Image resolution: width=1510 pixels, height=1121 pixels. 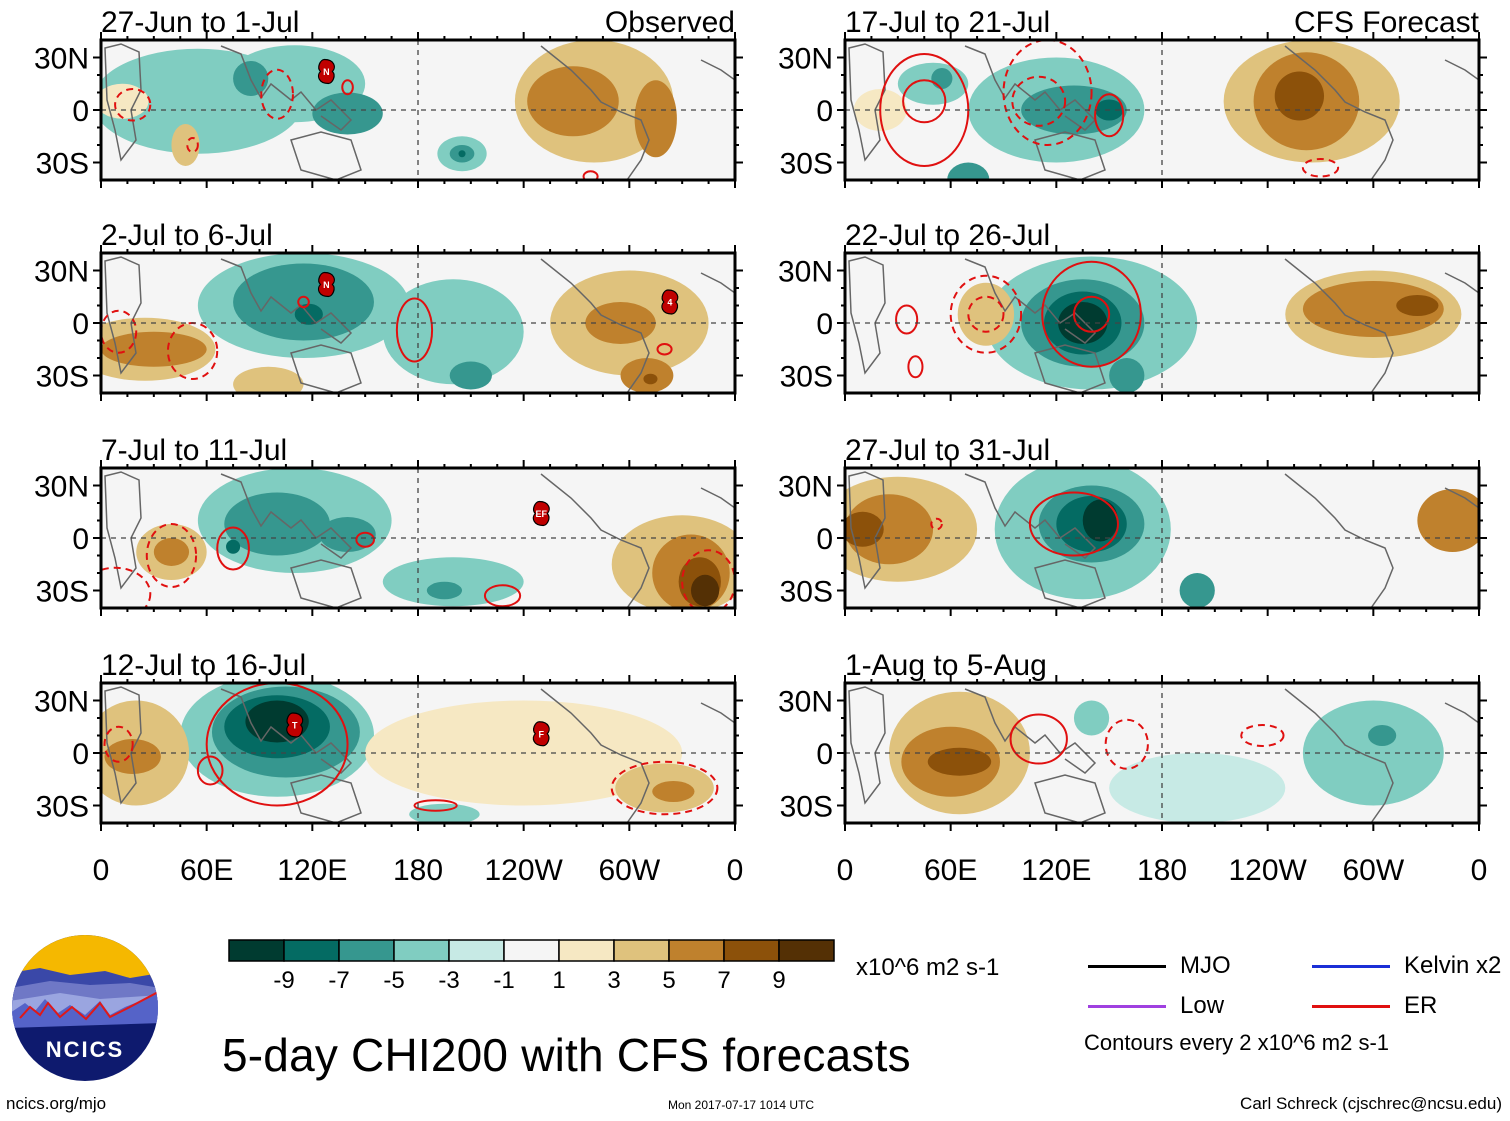 What do you see at coordinates (1387, 22) in the screenshot?
I see `panel-label: CFS Forecast` at bounding box center [1387, 22].